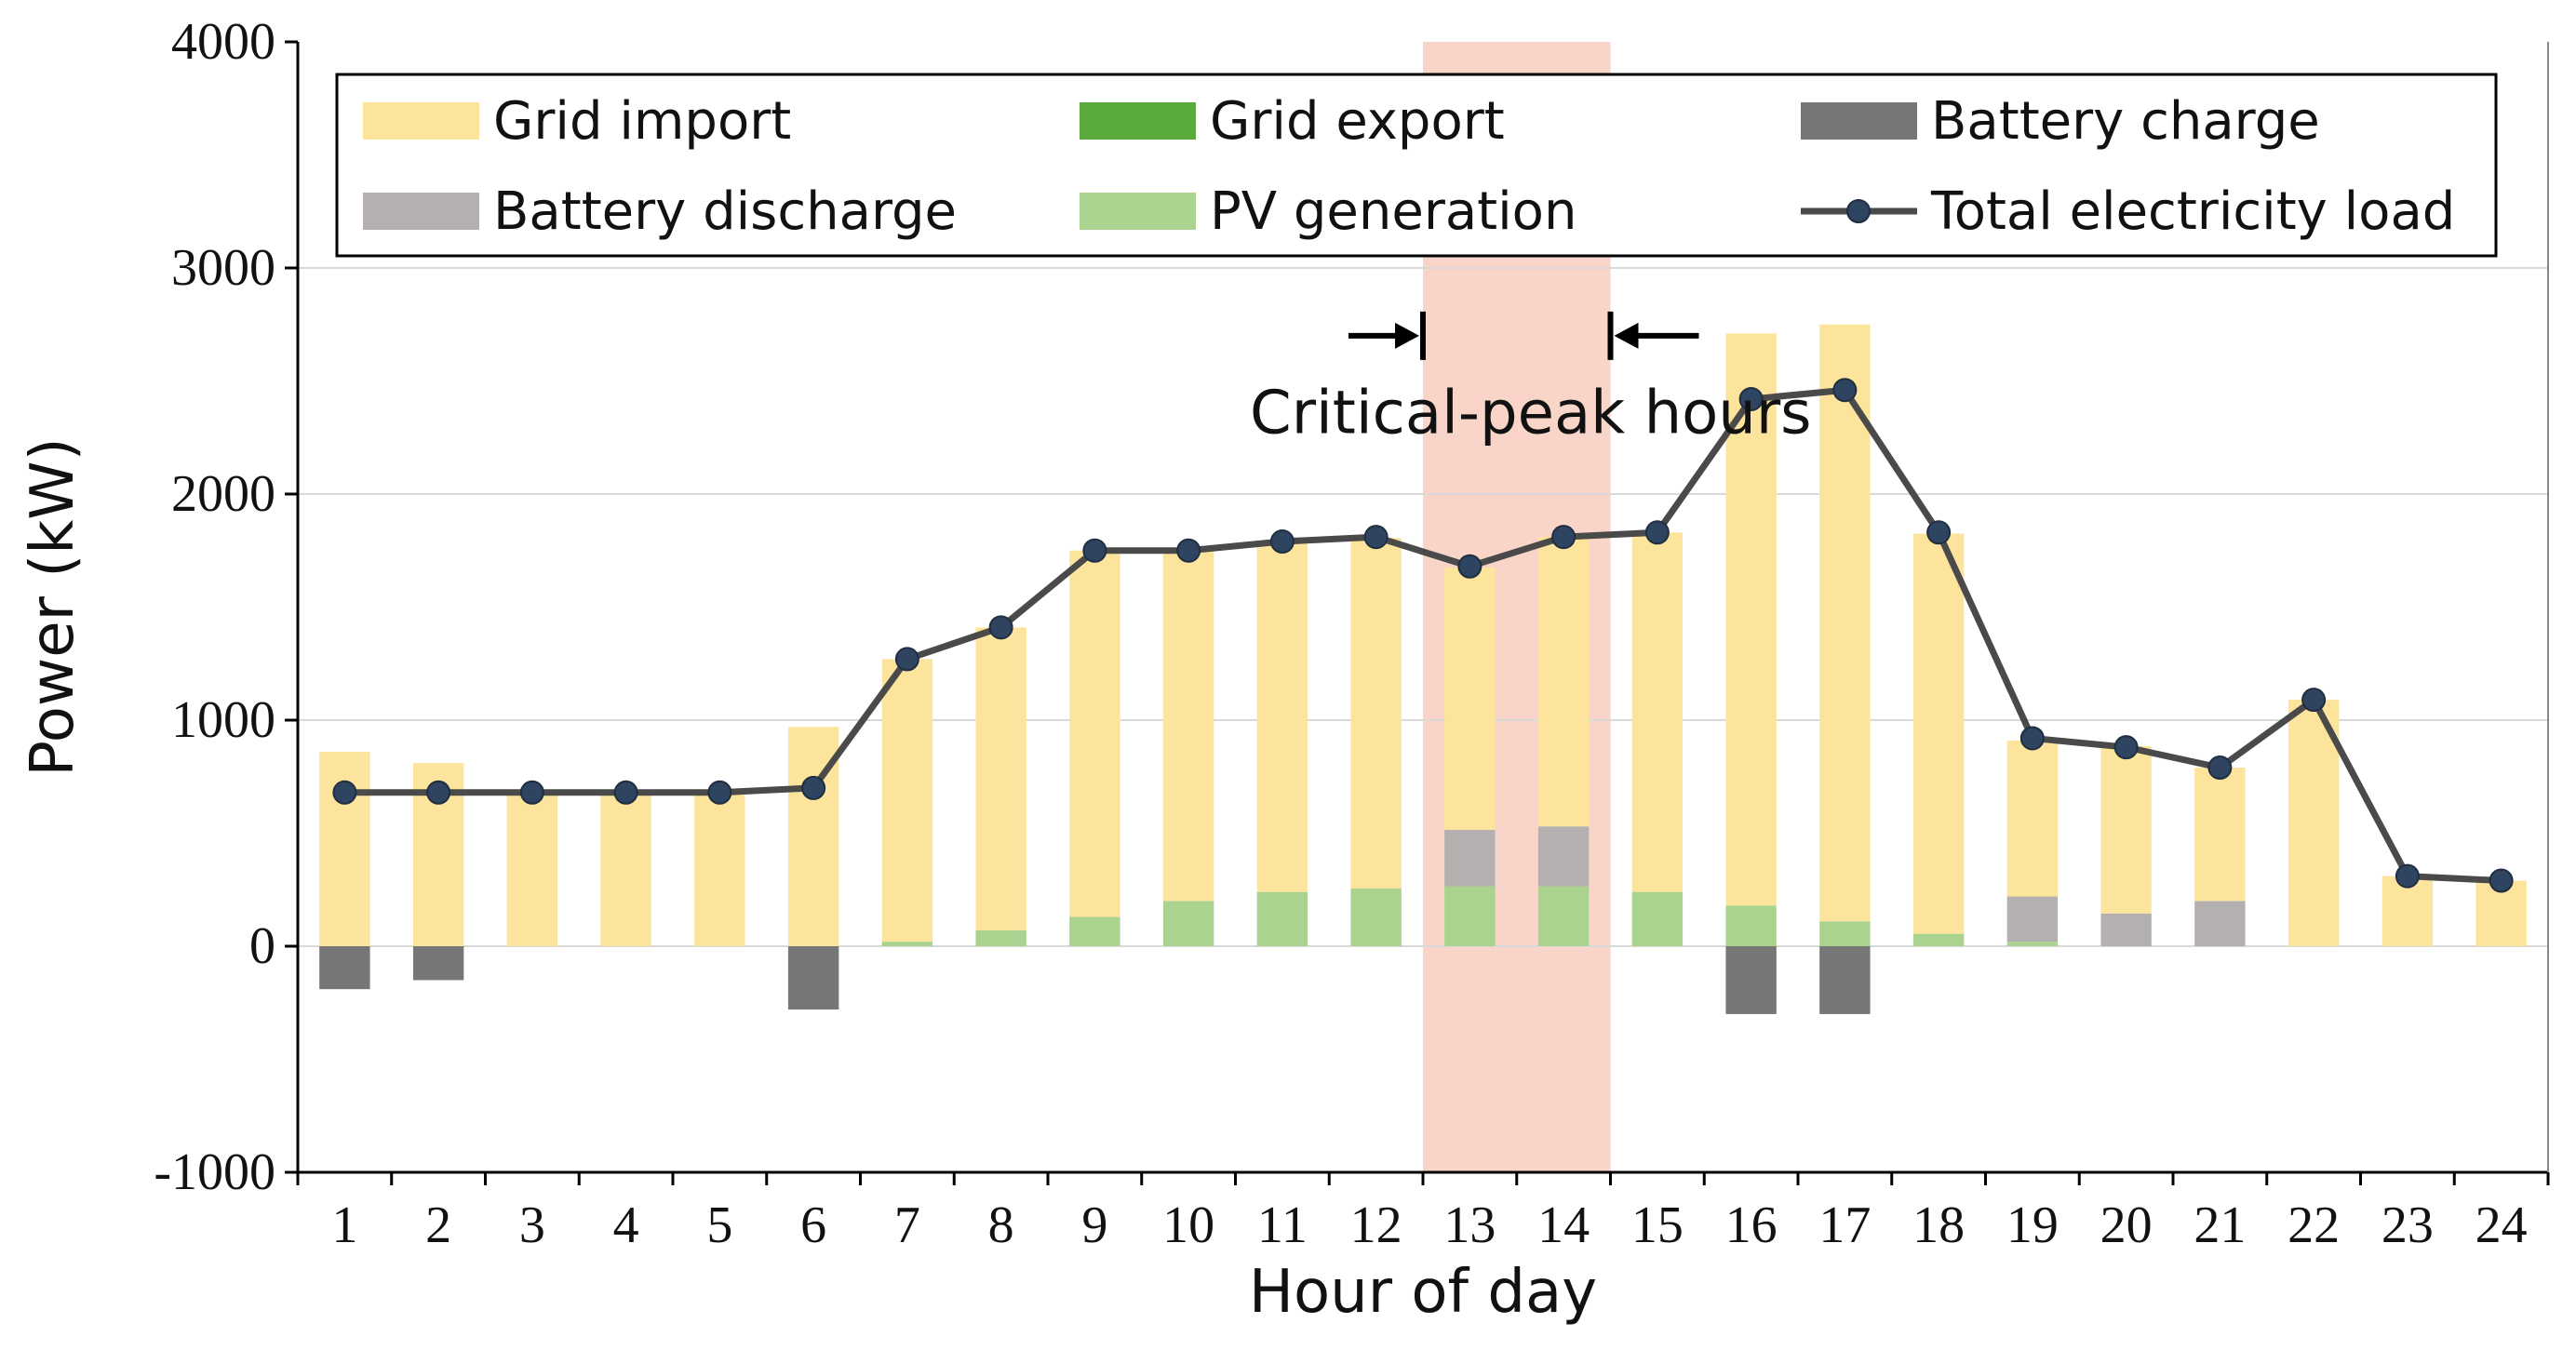 This screenshot has width=2576, height=1350. What do you see at coordinates (719, 1225) in the screenshot?
I see `x-tick-label-5: 5` at bounding box center [719, 1225].